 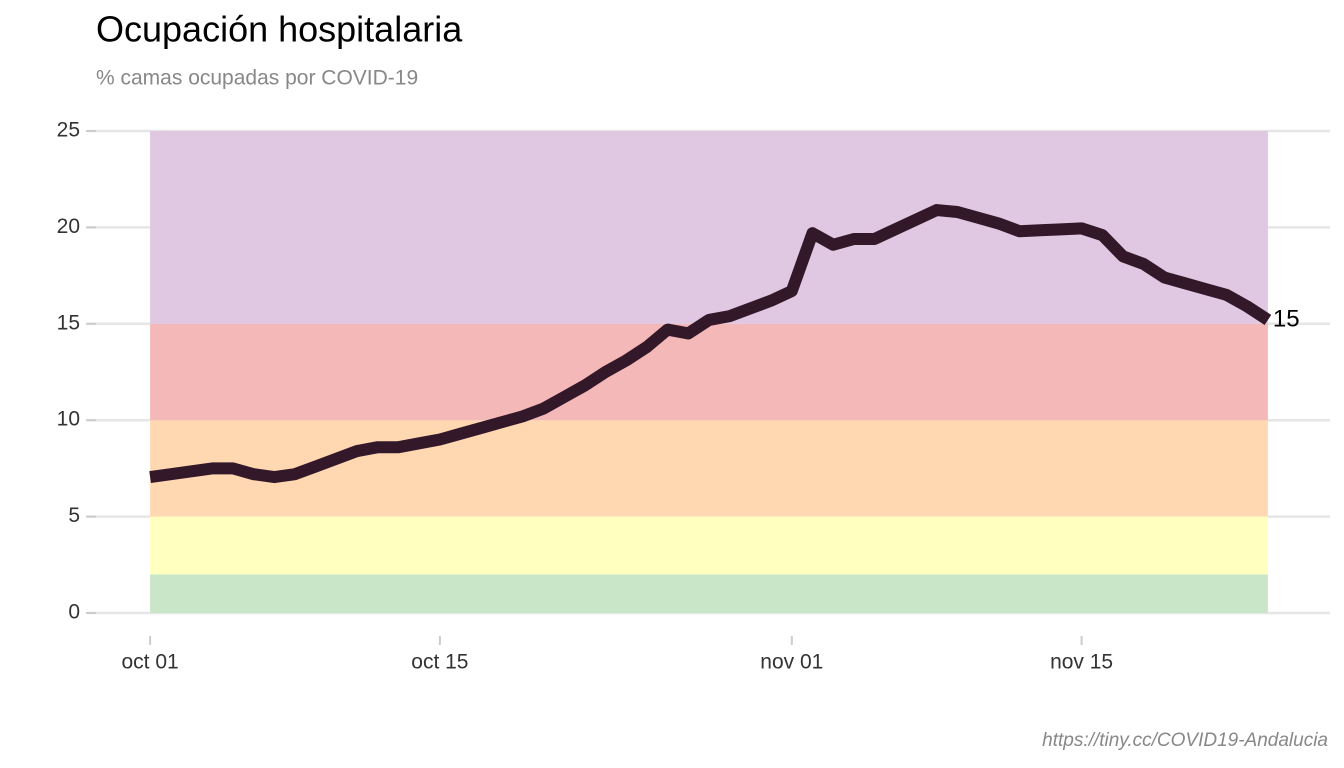 What do you see at coordinates (1286, 318) in the screenshot?
I see `end-label: 15` at bounding box center [1286, 318].